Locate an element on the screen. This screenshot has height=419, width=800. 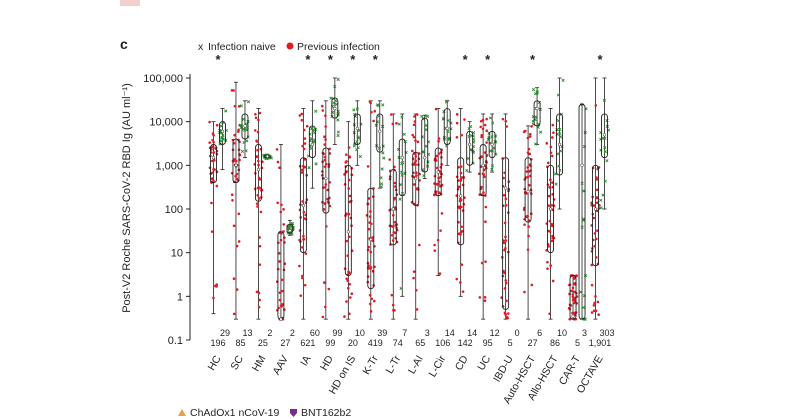
hd-prev-point is located at coordinates (324, 282).